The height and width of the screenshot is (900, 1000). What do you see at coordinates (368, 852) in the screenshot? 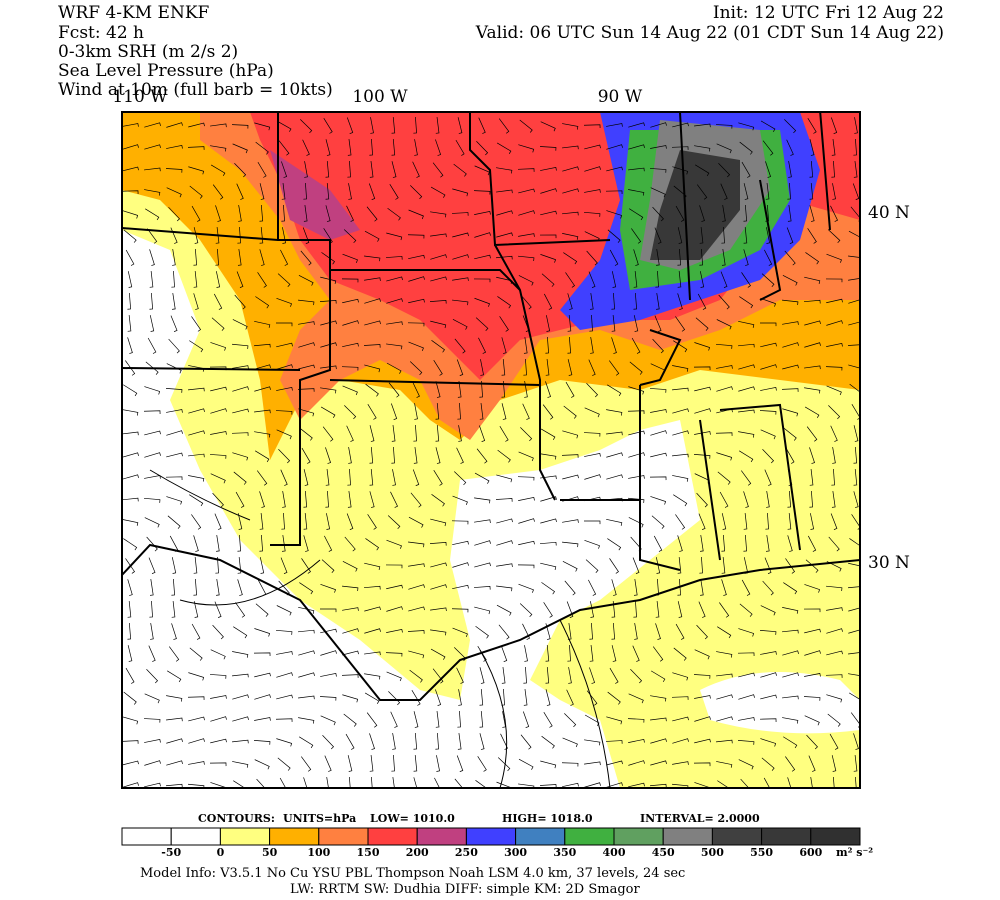
I see `colorbar-label: 150` at bounding box center [368, 852].